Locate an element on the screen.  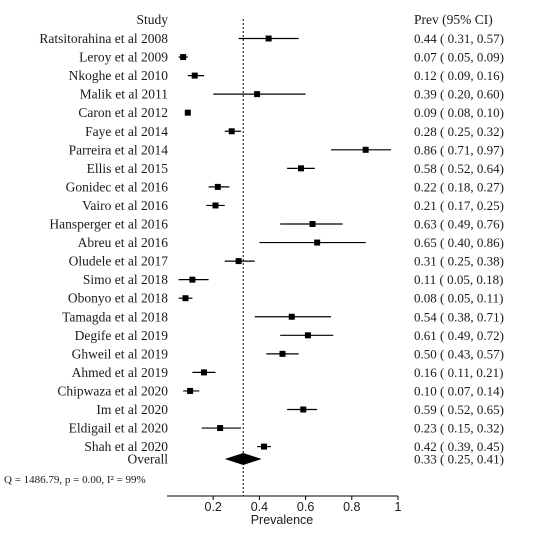
study-row: Abreu et al 2016 0.65 ( 0.40, 0.86) is located at coordinates (291, 242).